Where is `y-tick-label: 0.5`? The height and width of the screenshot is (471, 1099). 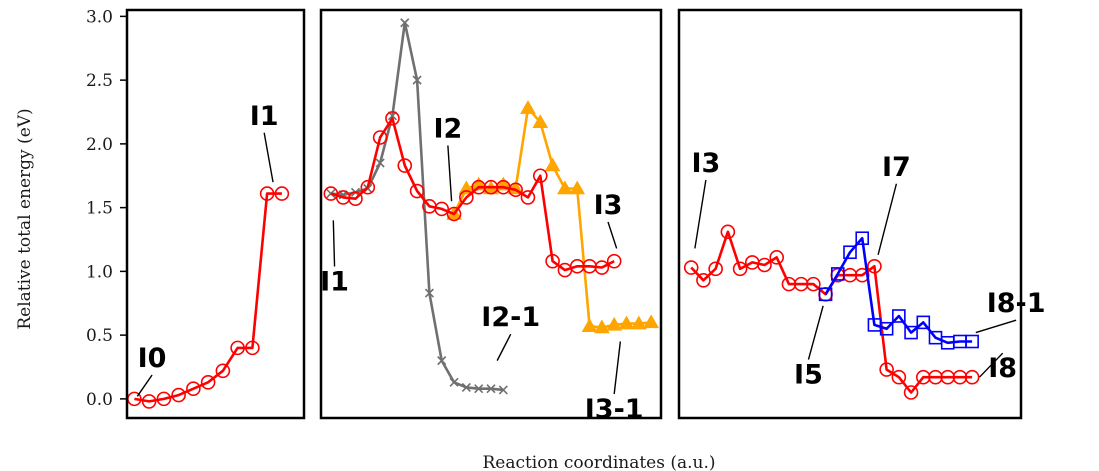 y-tick-label: 0.5 is located at coordinates (99, 336).